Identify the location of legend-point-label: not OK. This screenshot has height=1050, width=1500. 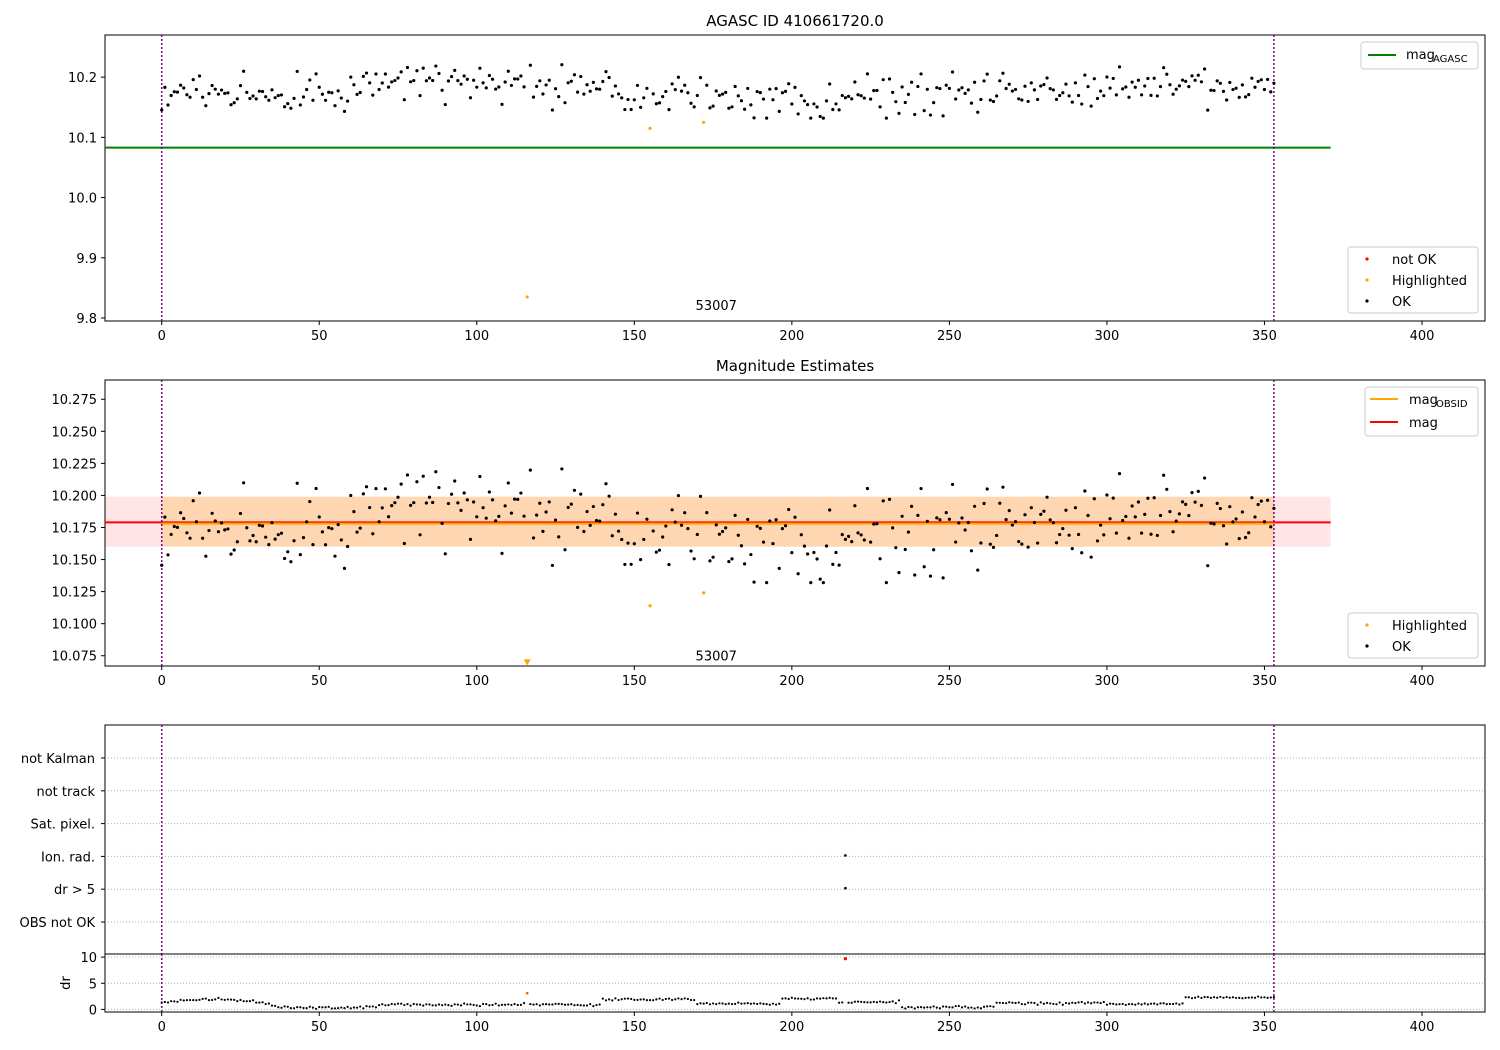
(1414, 260).